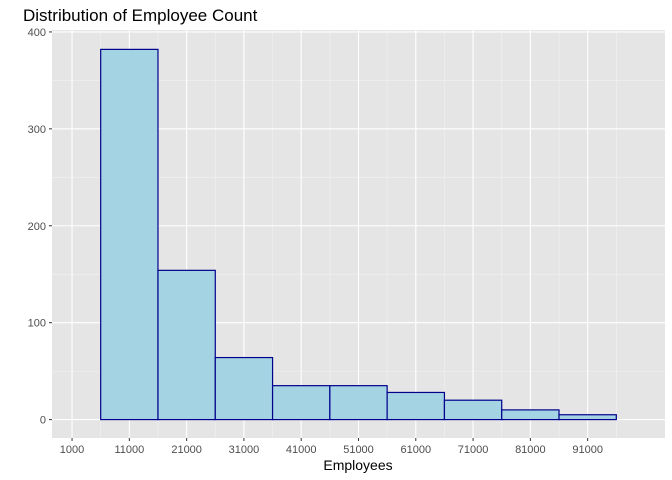  Describe the element at coordinates (357, 465) in the screenshot. I see `x-axis-title: Employees` at that location.